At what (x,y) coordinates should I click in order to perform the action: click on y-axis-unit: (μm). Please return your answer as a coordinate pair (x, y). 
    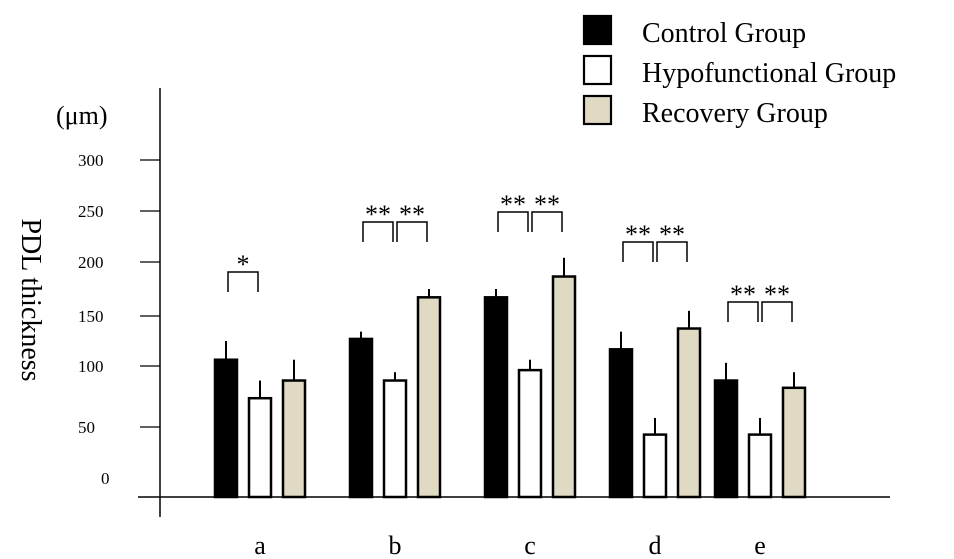
    Looking at the image, I should click on (81, 115).